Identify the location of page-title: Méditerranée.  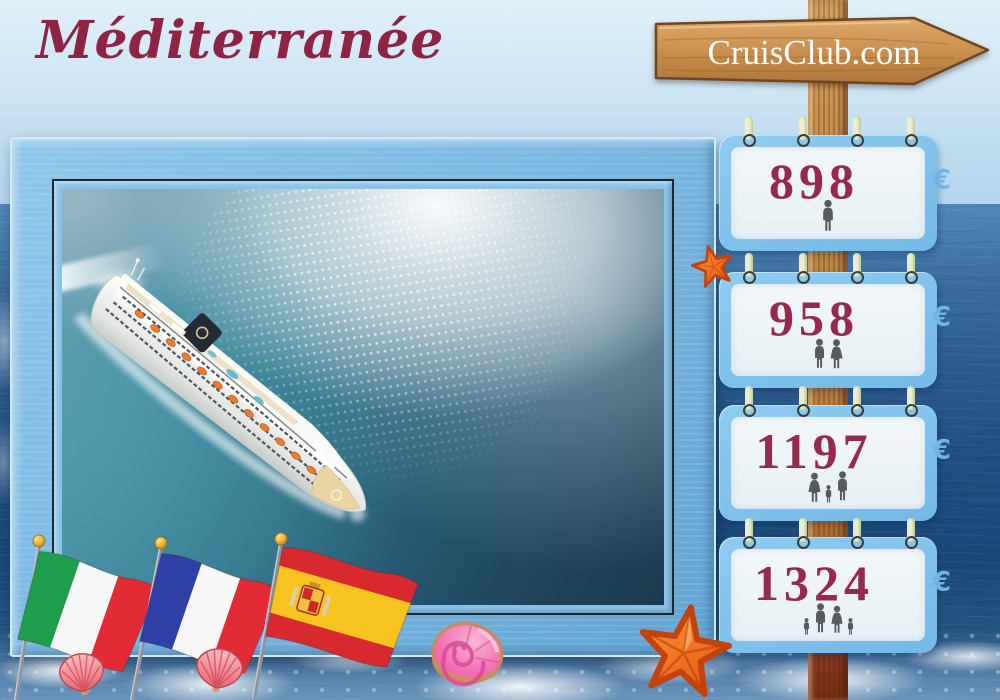
(240, 40).